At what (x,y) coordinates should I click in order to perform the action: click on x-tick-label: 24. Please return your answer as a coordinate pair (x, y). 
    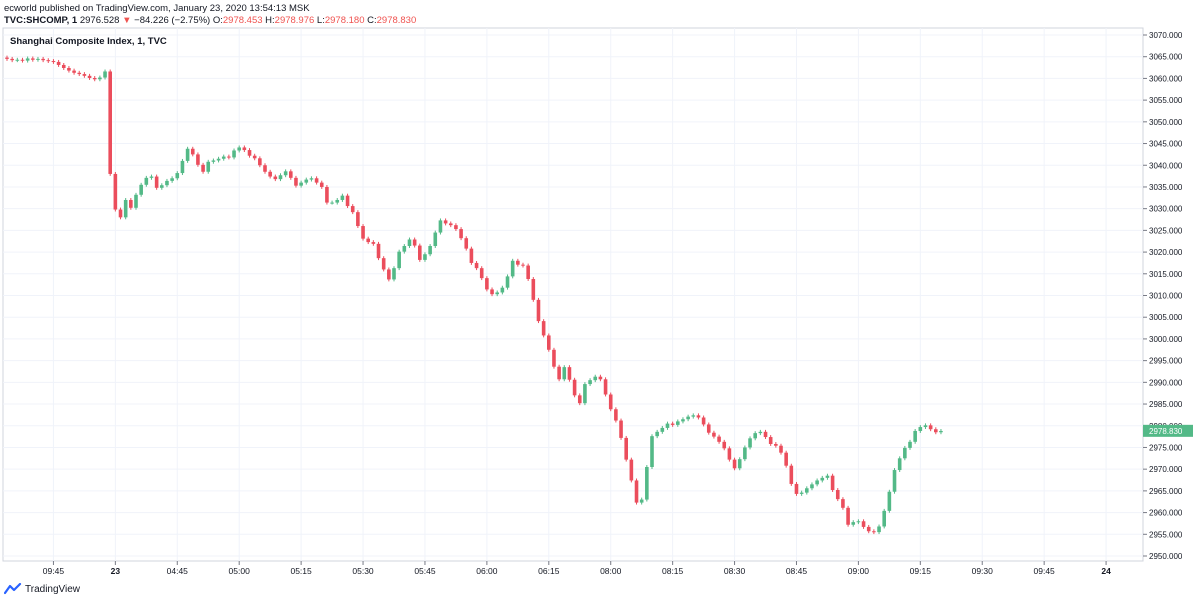
    Looking at the image, I should click on (1106, 571).